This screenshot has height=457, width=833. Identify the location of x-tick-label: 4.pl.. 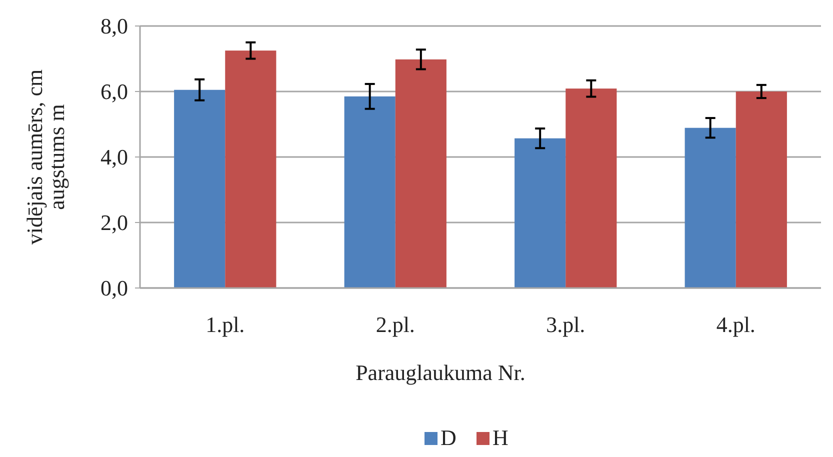
(736, 324).